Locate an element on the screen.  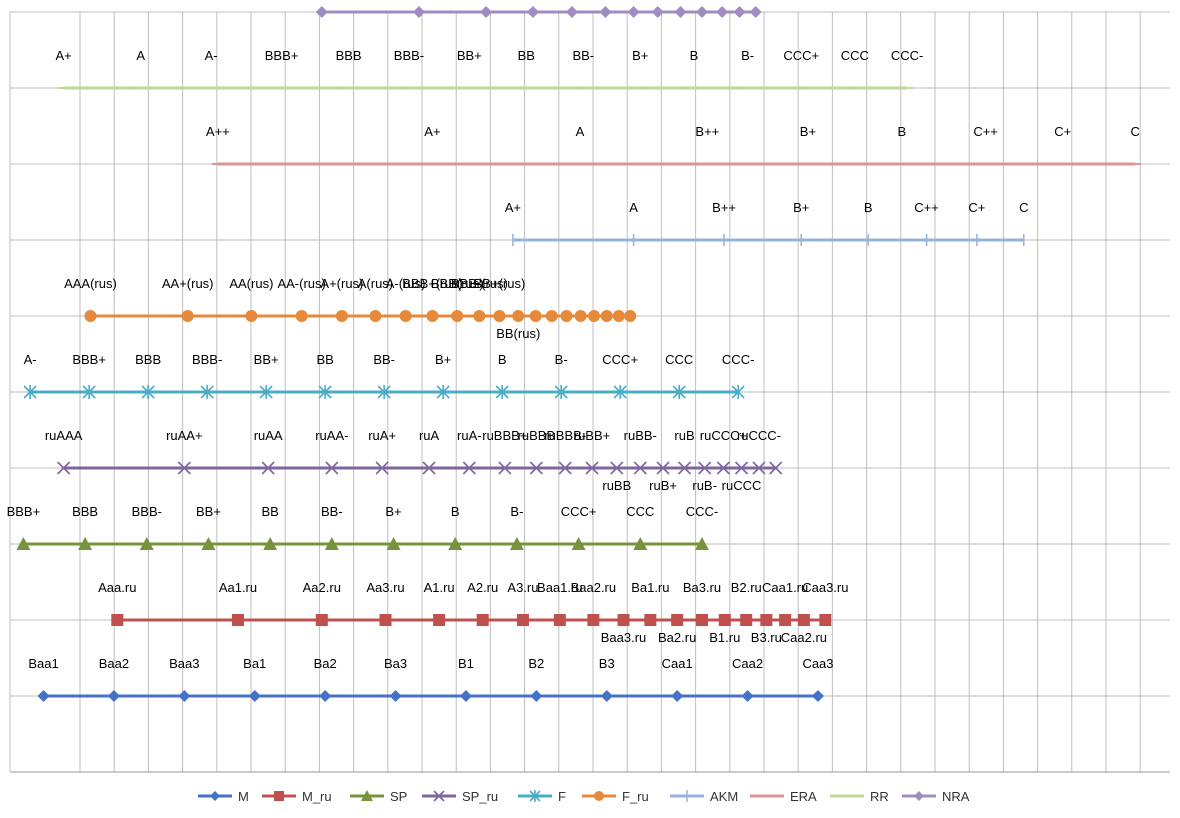
data-label: Baa3 is located at coordinates (184, 663).